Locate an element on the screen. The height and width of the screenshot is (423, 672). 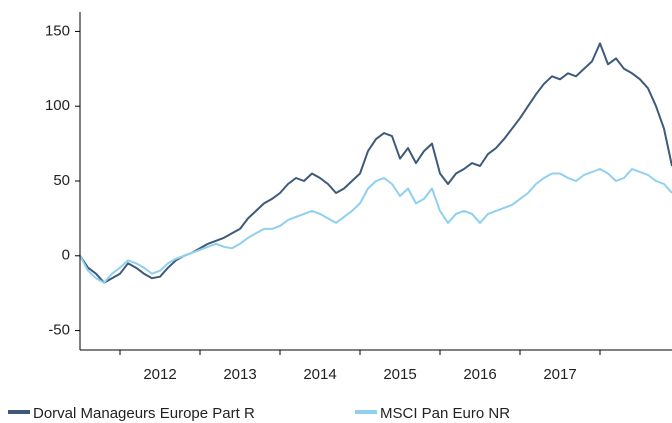
x-tick-label: 2017 is located at coordinates (559, 374).